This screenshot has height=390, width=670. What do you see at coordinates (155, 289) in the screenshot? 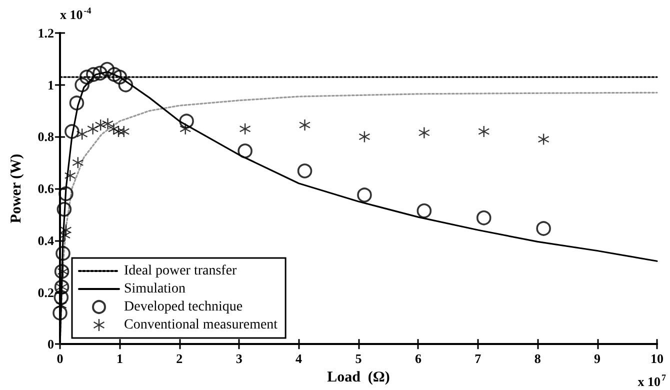
I see `legend-label: Simulation` at bounding box center [155, 289].